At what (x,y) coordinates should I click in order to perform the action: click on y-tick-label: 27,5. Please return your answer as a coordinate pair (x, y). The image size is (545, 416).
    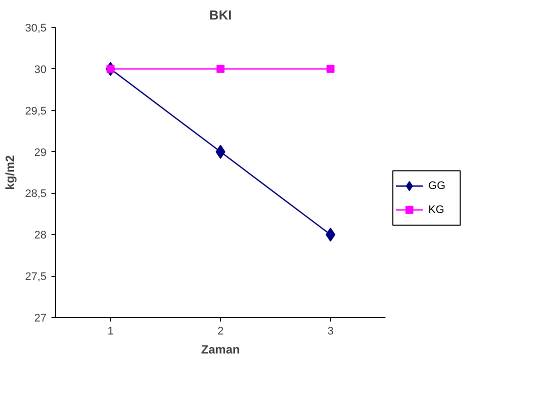
    Looking at the image, I should click on (36, 277).